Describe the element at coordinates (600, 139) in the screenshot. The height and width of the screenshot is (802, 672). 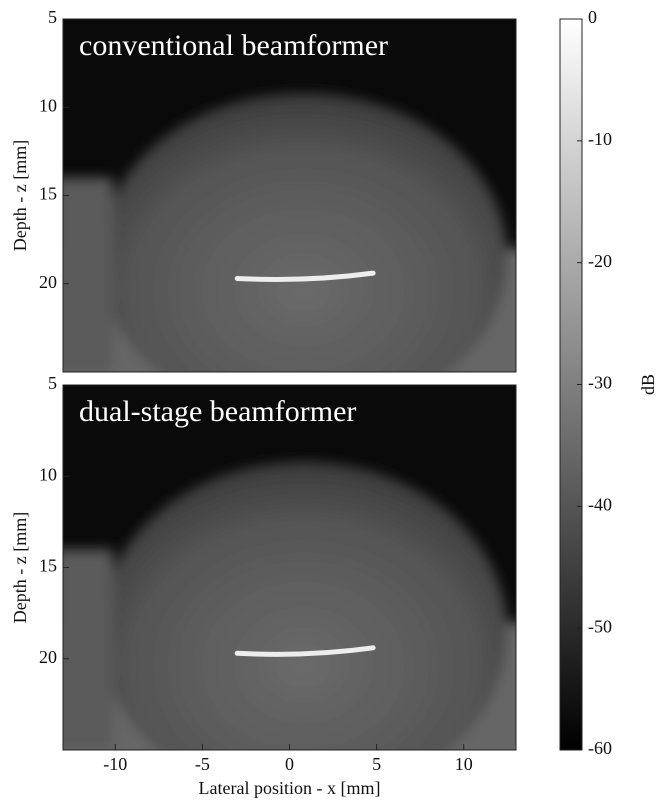
I see `colorbar-tick-label: -10` at that location.